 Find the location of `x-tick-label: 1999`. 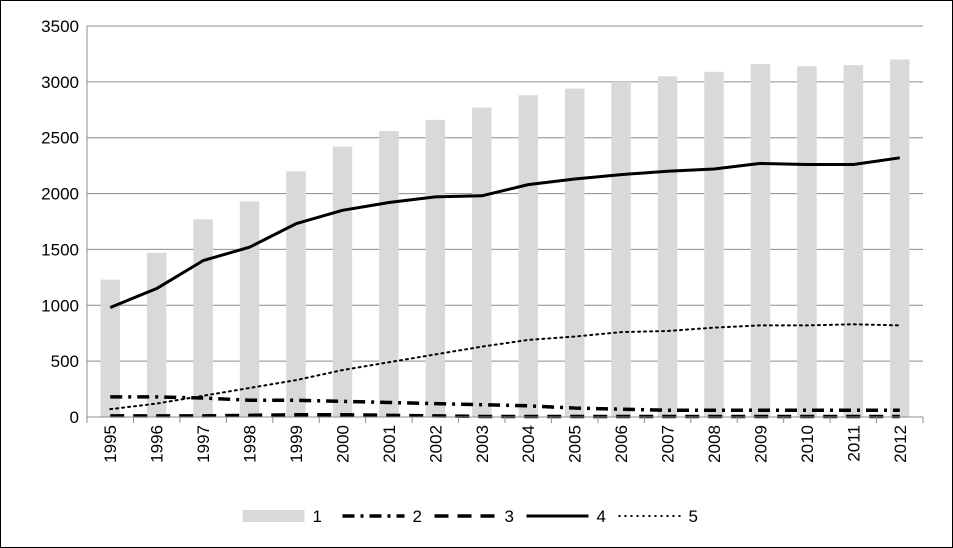

x-tick-label: 1999 is located at coordinates (296, 444).